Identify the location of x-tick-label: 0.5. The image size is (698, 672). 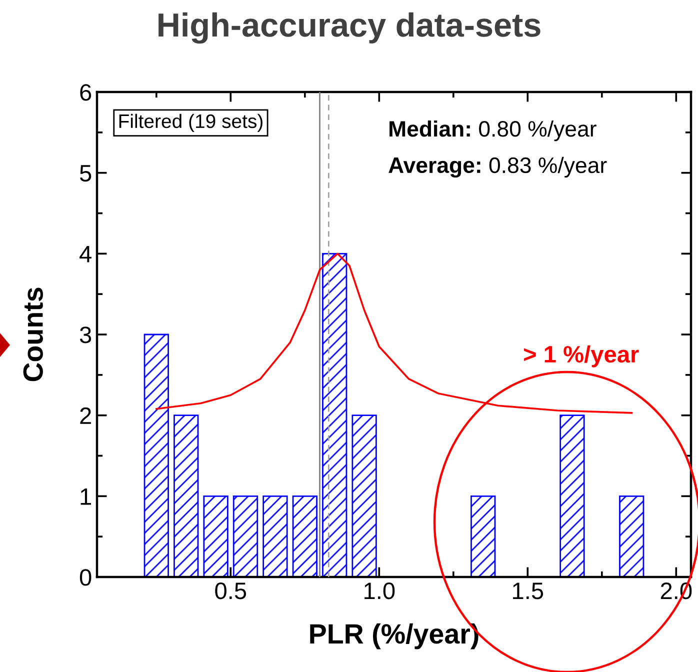
(230, 591).